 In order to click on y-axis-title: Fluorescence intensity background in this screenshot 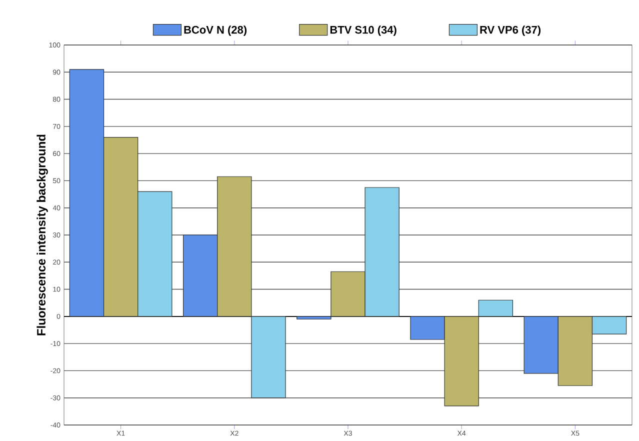, I will do `click(42, 235)`.